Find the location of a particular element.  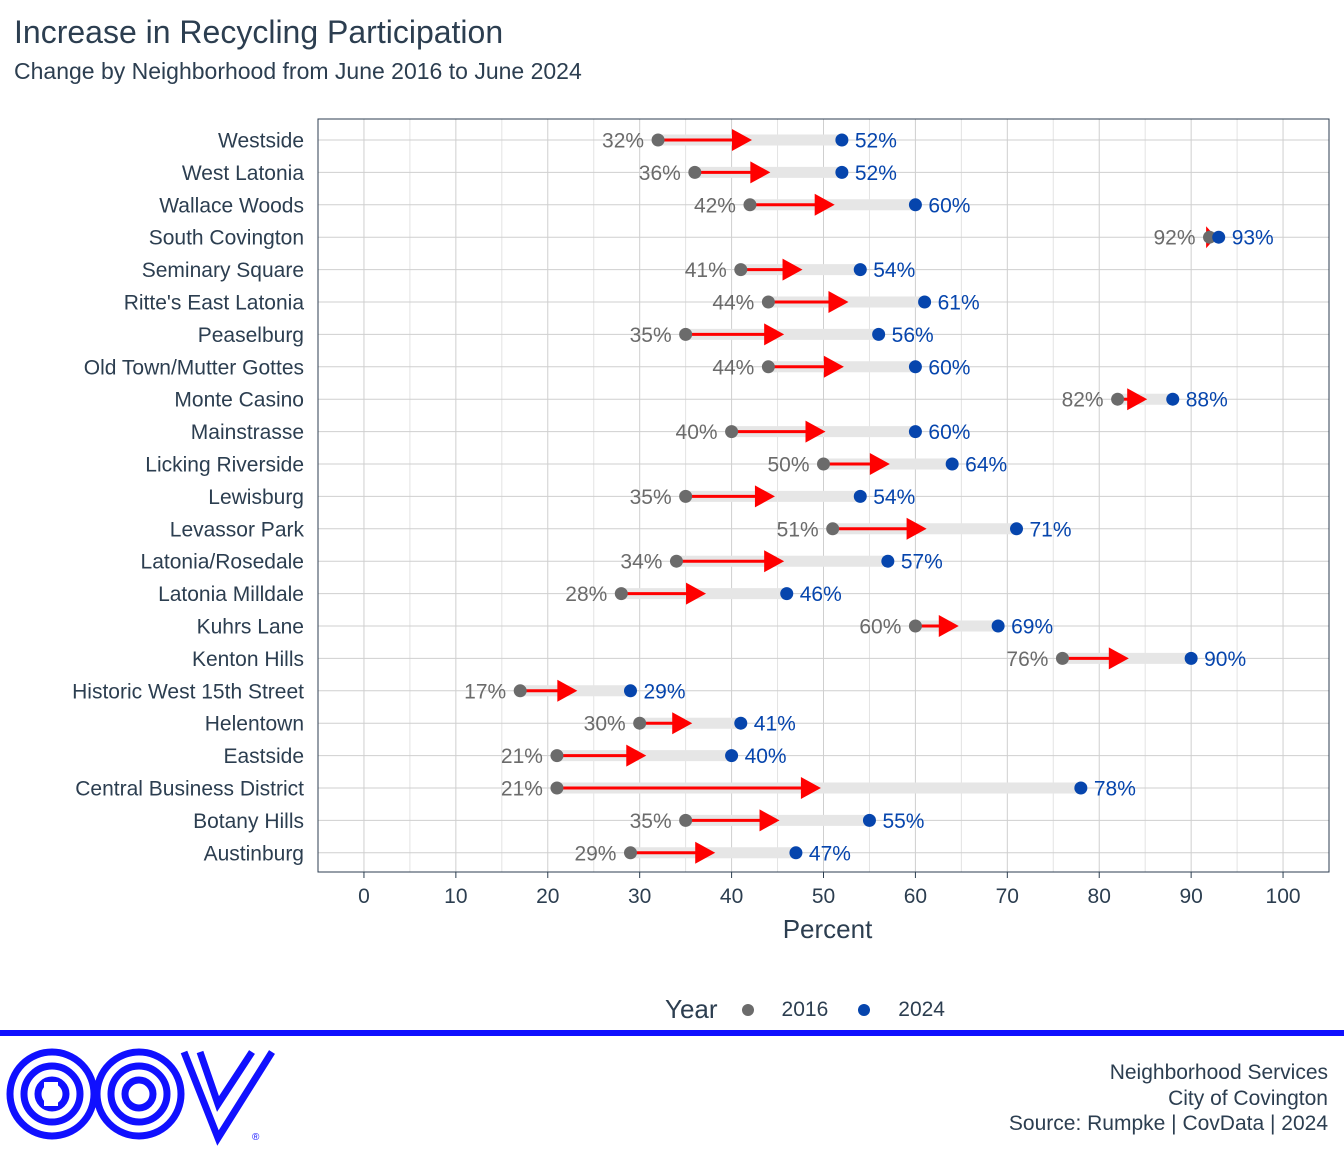

label-2024: 41% is located at coordinates (775, 724).